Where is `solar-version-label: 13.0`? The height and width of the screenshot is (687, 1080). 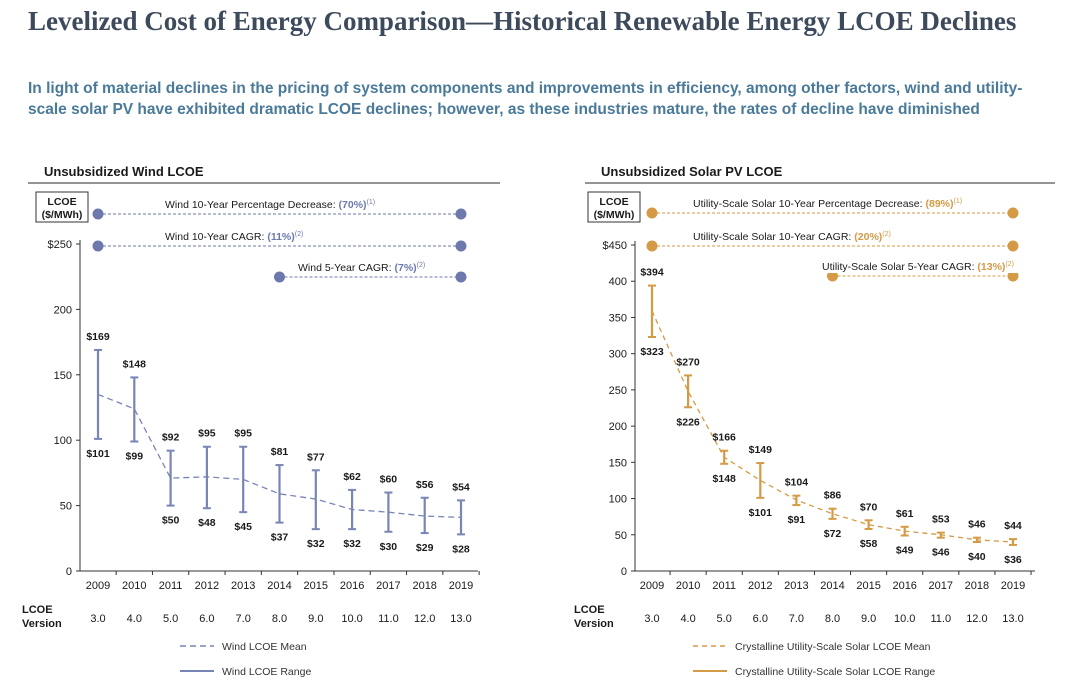
solar-version-label: 13.0 is located at coordinates (1012, 619).